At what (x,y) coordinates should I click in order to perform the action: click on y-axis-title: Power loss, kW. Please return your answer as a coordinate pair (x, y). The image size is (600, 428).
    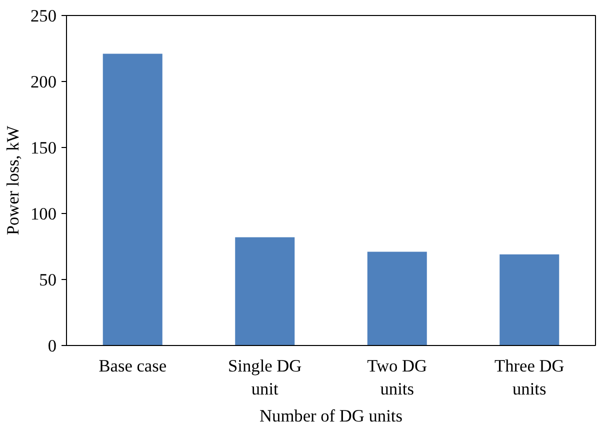
    Looking at the image, I should click on (13, 180).